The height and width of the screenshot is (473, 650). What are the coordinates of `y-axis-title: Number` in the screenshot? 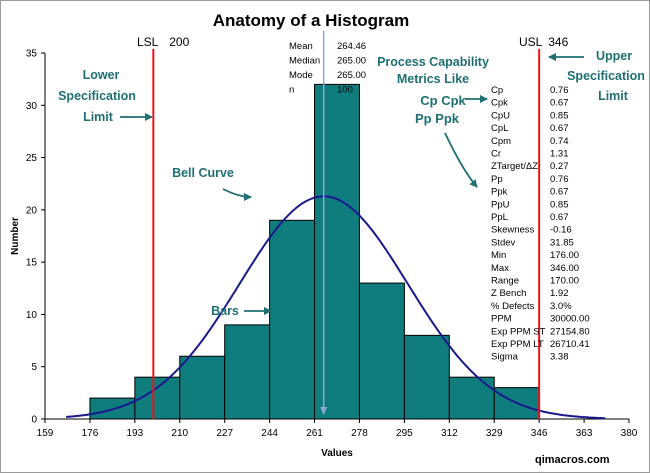 It's located at (15, 236).